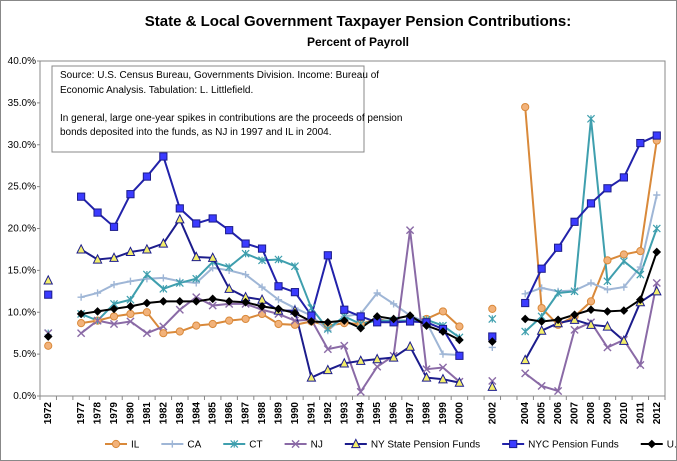 The height and width of the screenshot is (461, 677). What do you see at coordinates (22, 187) in the screenshot?
I see `y-tick-label: 25.0%` at bounding box center [22, 187].